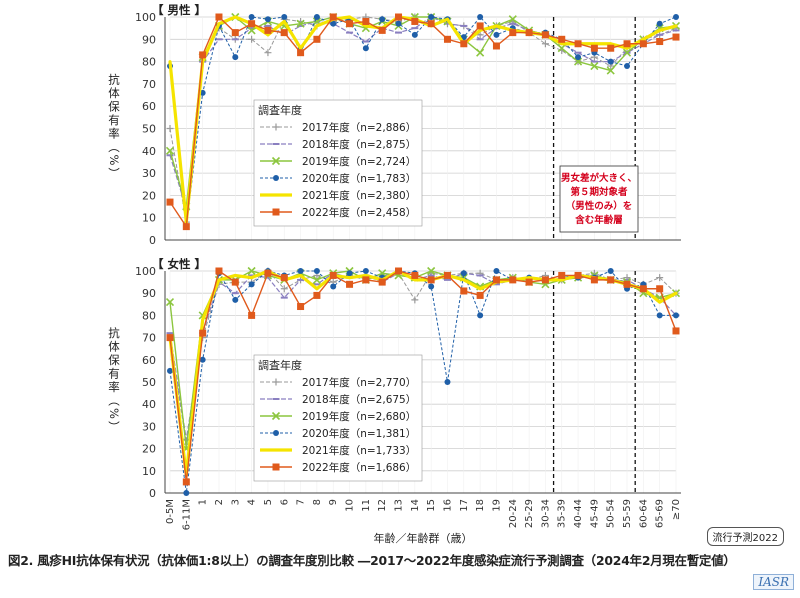 The width and height of the screenshot is (800, 598). I want to click on x-tick-label: 60-64, so click(643, 513).